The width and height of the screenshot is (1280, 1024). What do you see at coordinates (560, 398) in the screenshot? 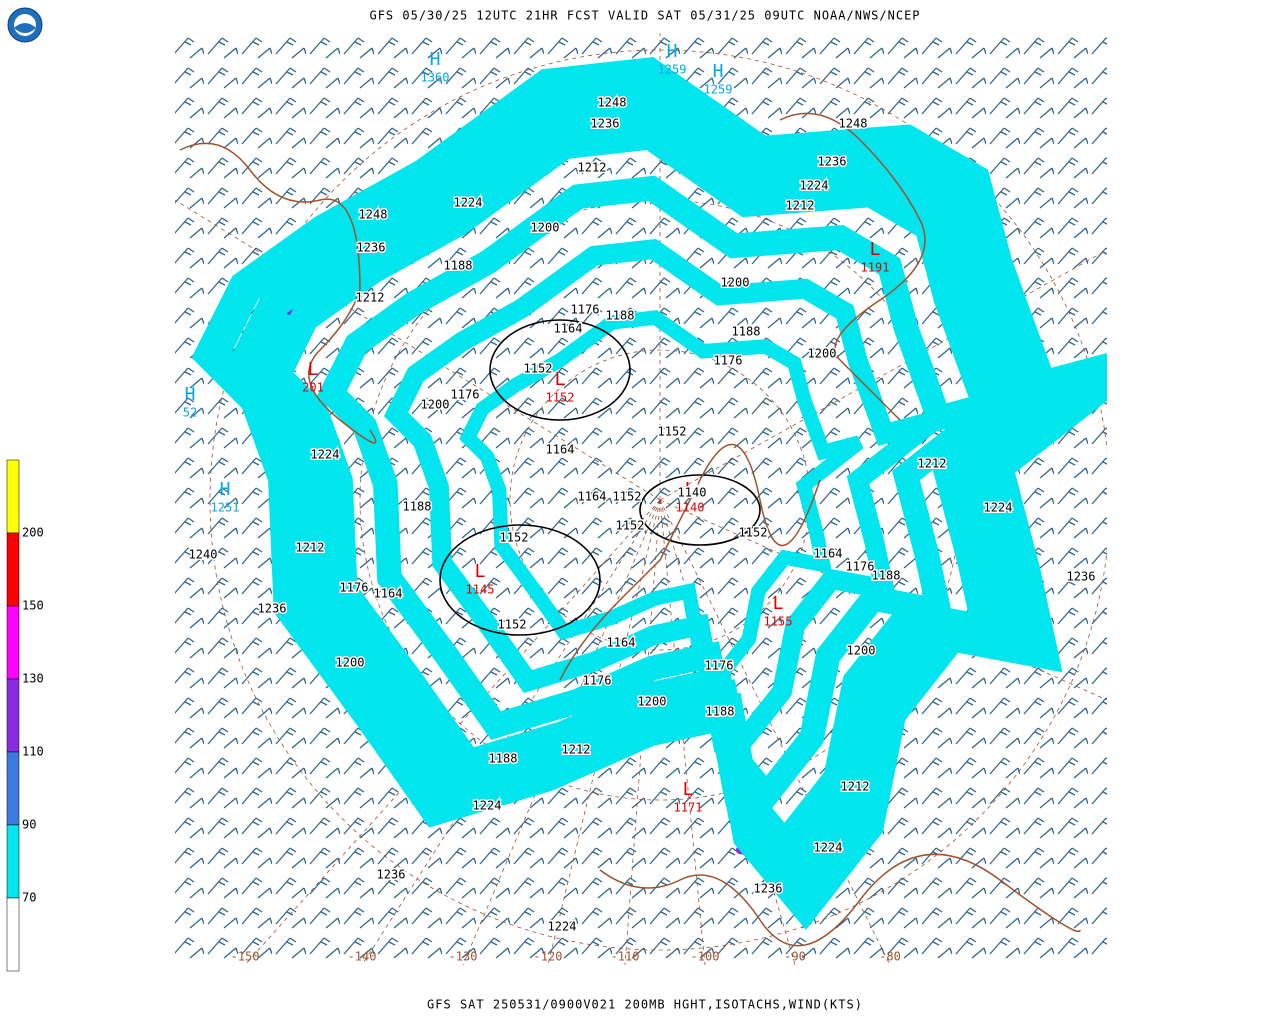
I see `center-value: 1152` at bounding box center [560, 398].